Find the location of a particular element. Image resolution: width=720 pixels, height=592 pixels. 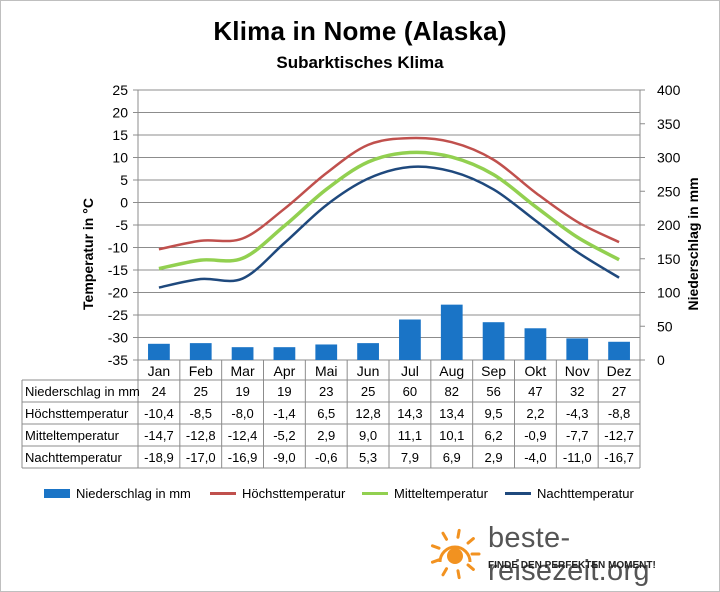

night-temp-row-cell: 7,9 is located at coordinates (410, 457).